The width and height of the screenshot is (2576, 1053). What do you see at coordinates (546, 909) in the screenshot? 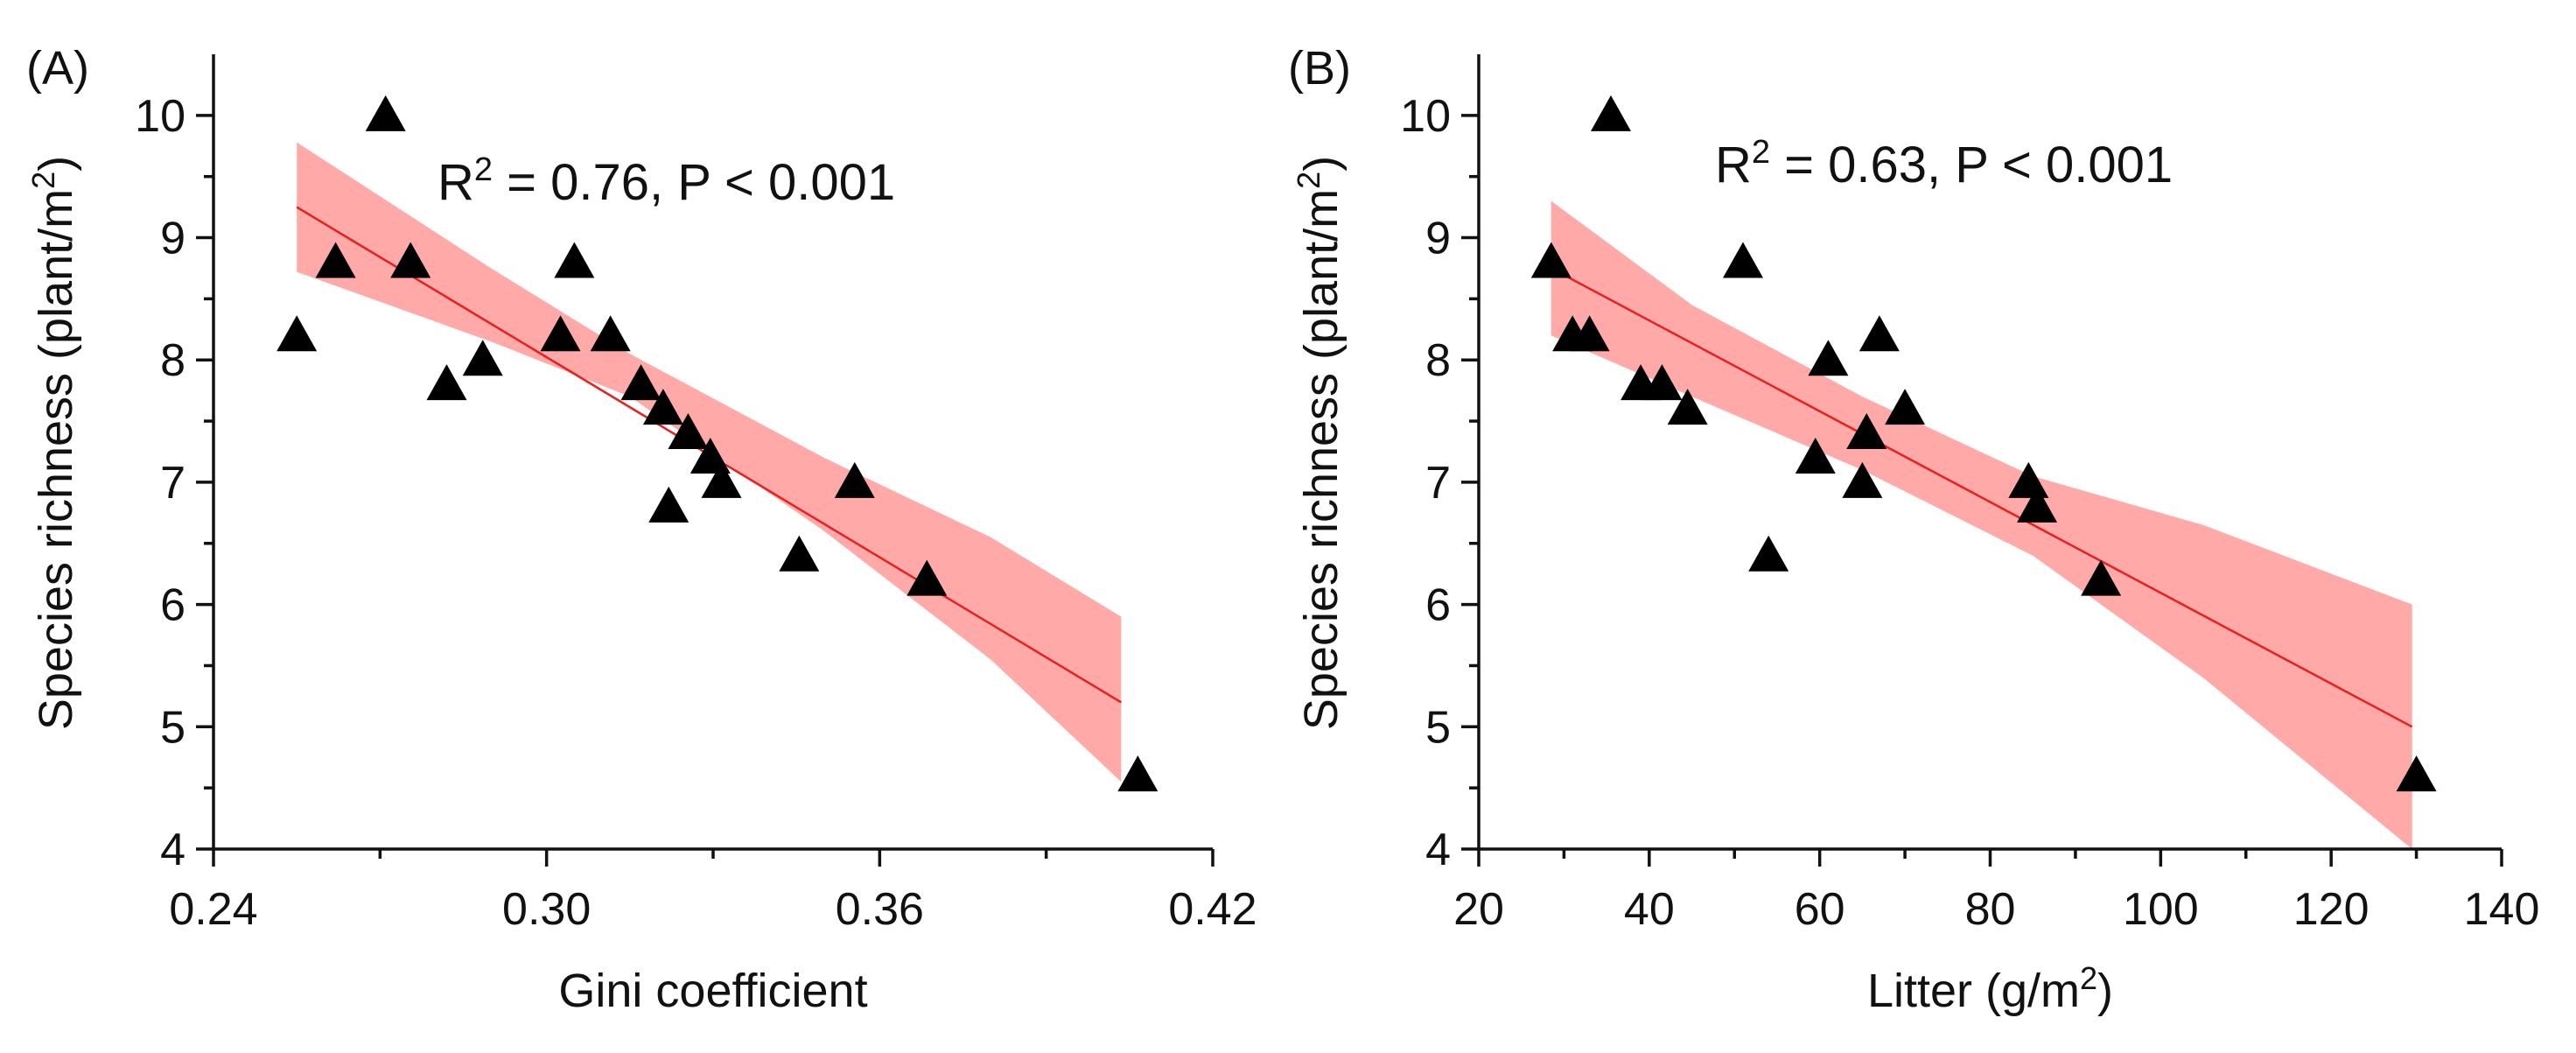
I see `x-tick-label: 0.30` at bounding box center [546, 909].